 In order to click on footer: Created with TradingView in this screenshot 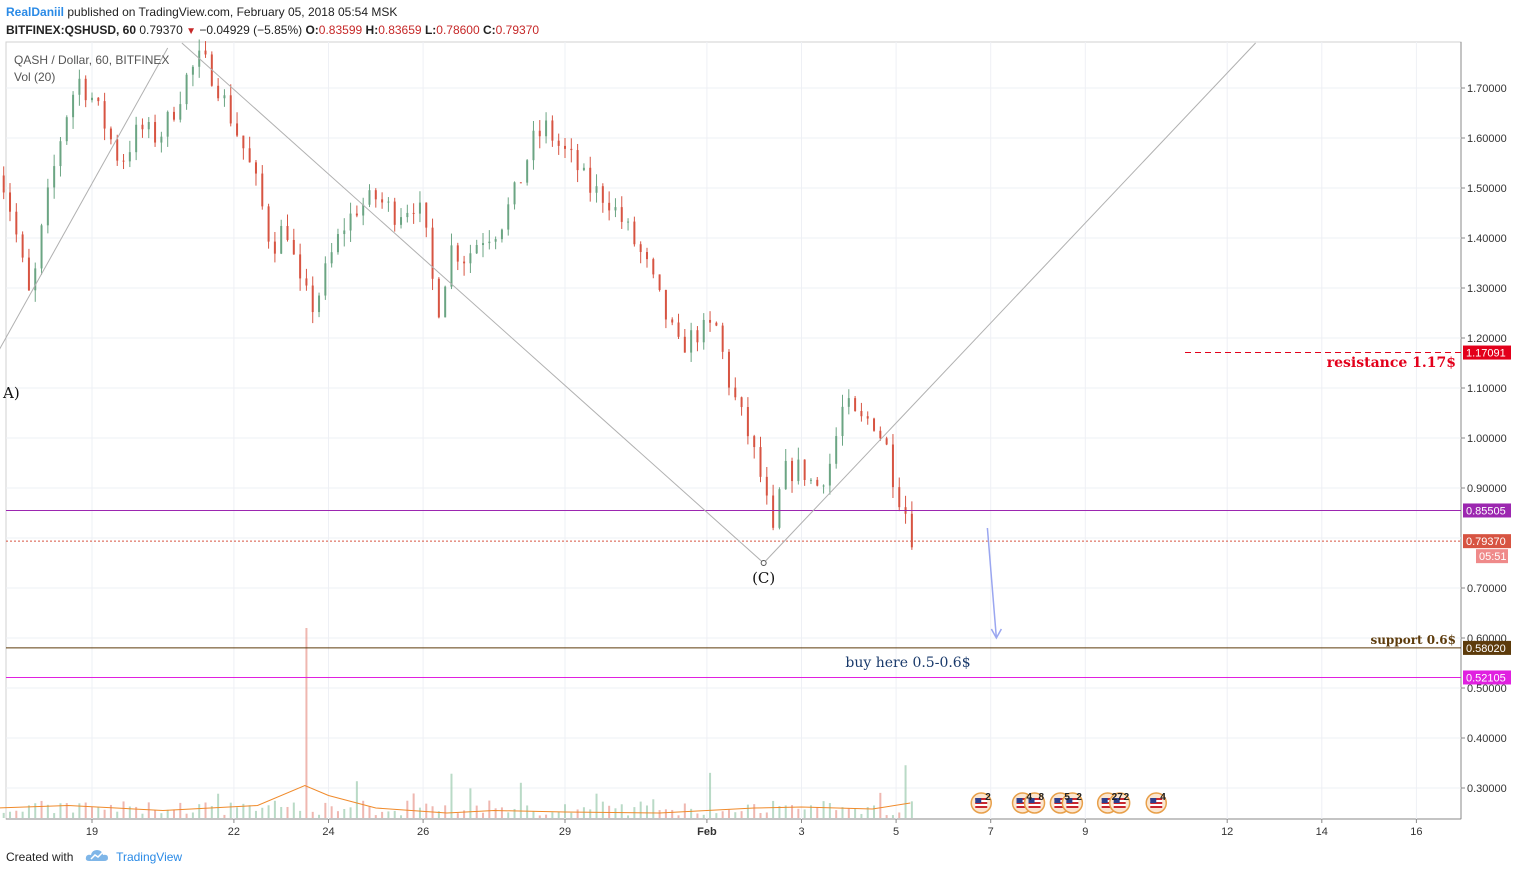, I will do `click(94, 857)`.